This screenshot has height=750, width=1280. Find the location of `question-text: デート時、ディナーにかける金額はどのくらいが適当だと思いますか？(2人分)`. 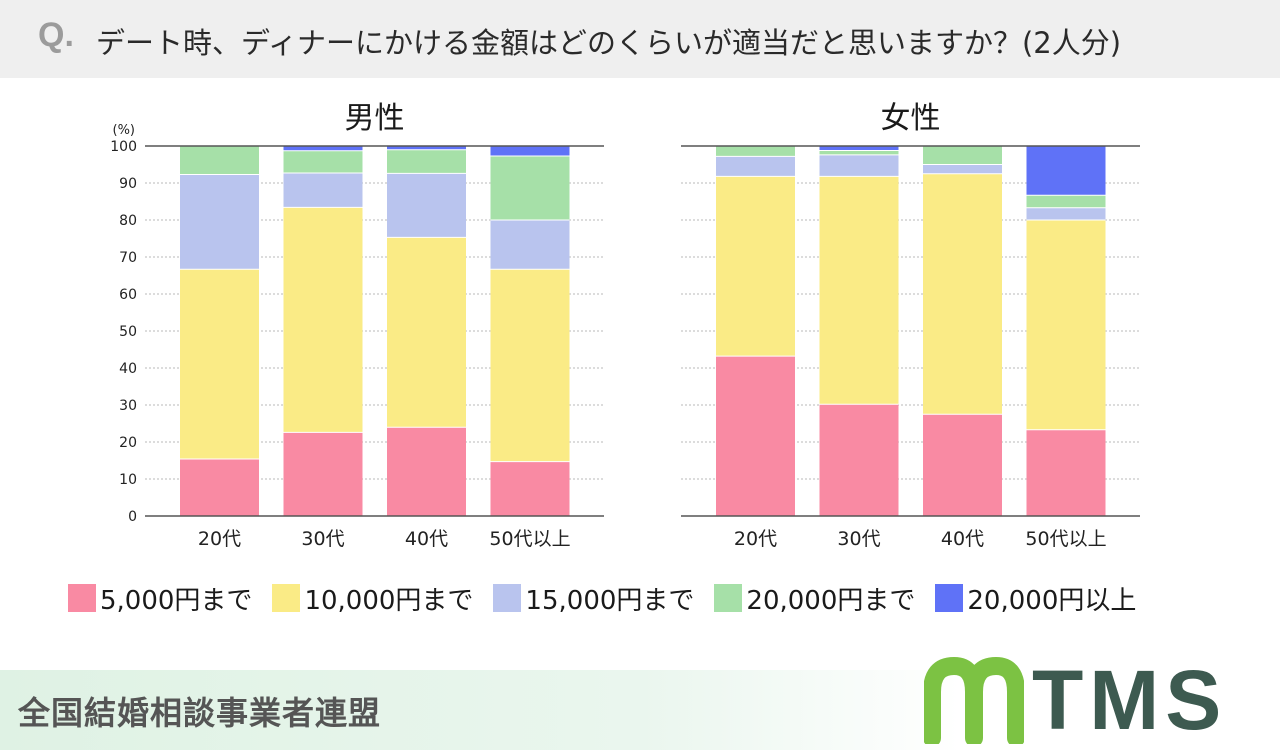

question-text: デート時、ディナーにかける金額はどのくらいが適当だと思いますか？(2人分) is located at coordinates (609, 43).